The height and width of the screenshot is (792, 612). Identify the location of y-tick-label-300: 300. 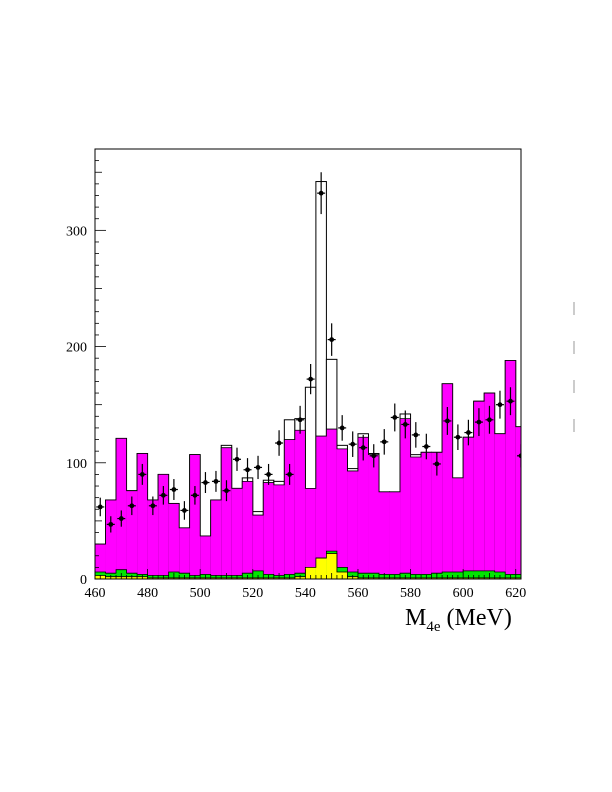
(76, 231).